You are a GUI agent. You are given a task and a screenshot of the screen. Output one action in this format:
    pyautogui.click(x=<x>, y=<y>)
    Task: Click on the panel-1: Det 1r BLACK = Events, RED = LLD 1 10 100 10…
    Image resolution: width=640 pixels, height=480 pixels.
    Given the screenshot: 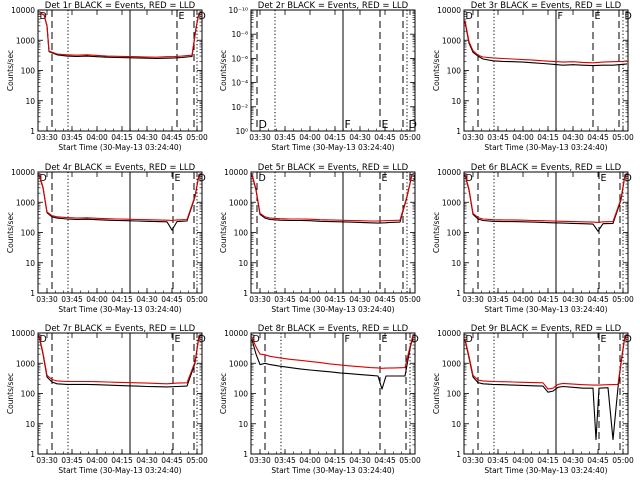 What is the action you would take?
    pyautogui.click(x=107, y=76)
    